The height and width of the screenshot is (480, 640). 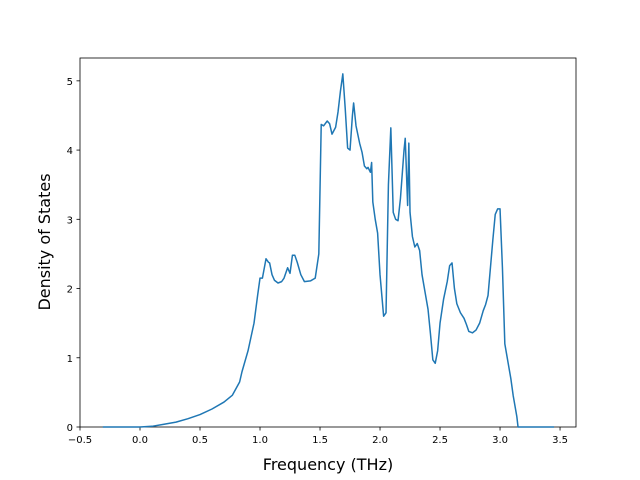 I want to click on y-tick-label: 2, so click(x=70, y=290).